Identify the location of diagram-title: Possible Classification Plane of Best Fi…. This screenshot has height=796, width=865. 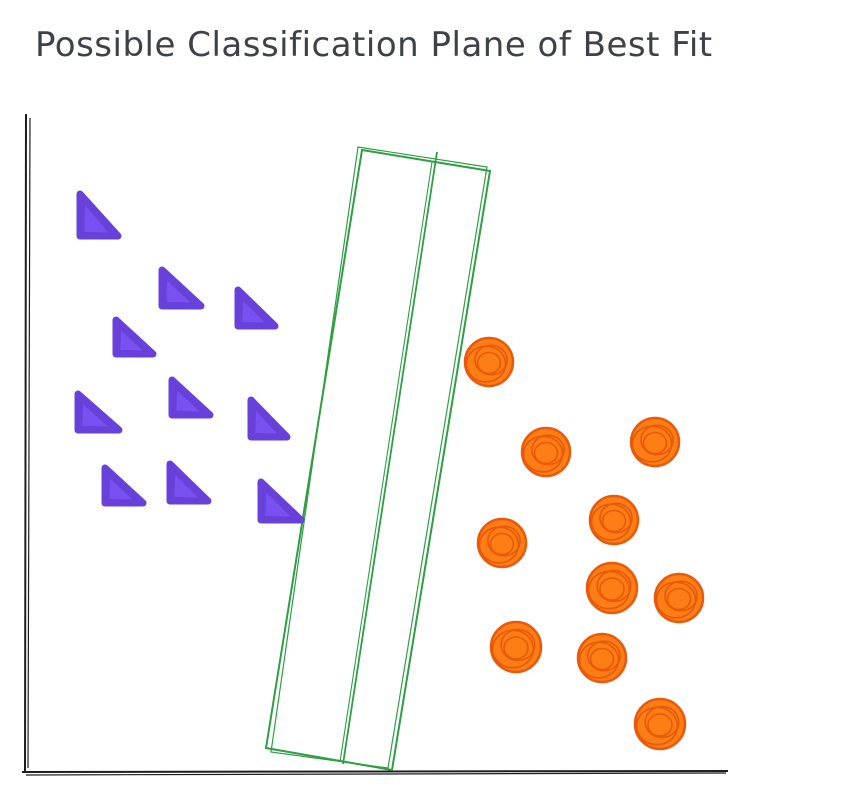
(374, 45).